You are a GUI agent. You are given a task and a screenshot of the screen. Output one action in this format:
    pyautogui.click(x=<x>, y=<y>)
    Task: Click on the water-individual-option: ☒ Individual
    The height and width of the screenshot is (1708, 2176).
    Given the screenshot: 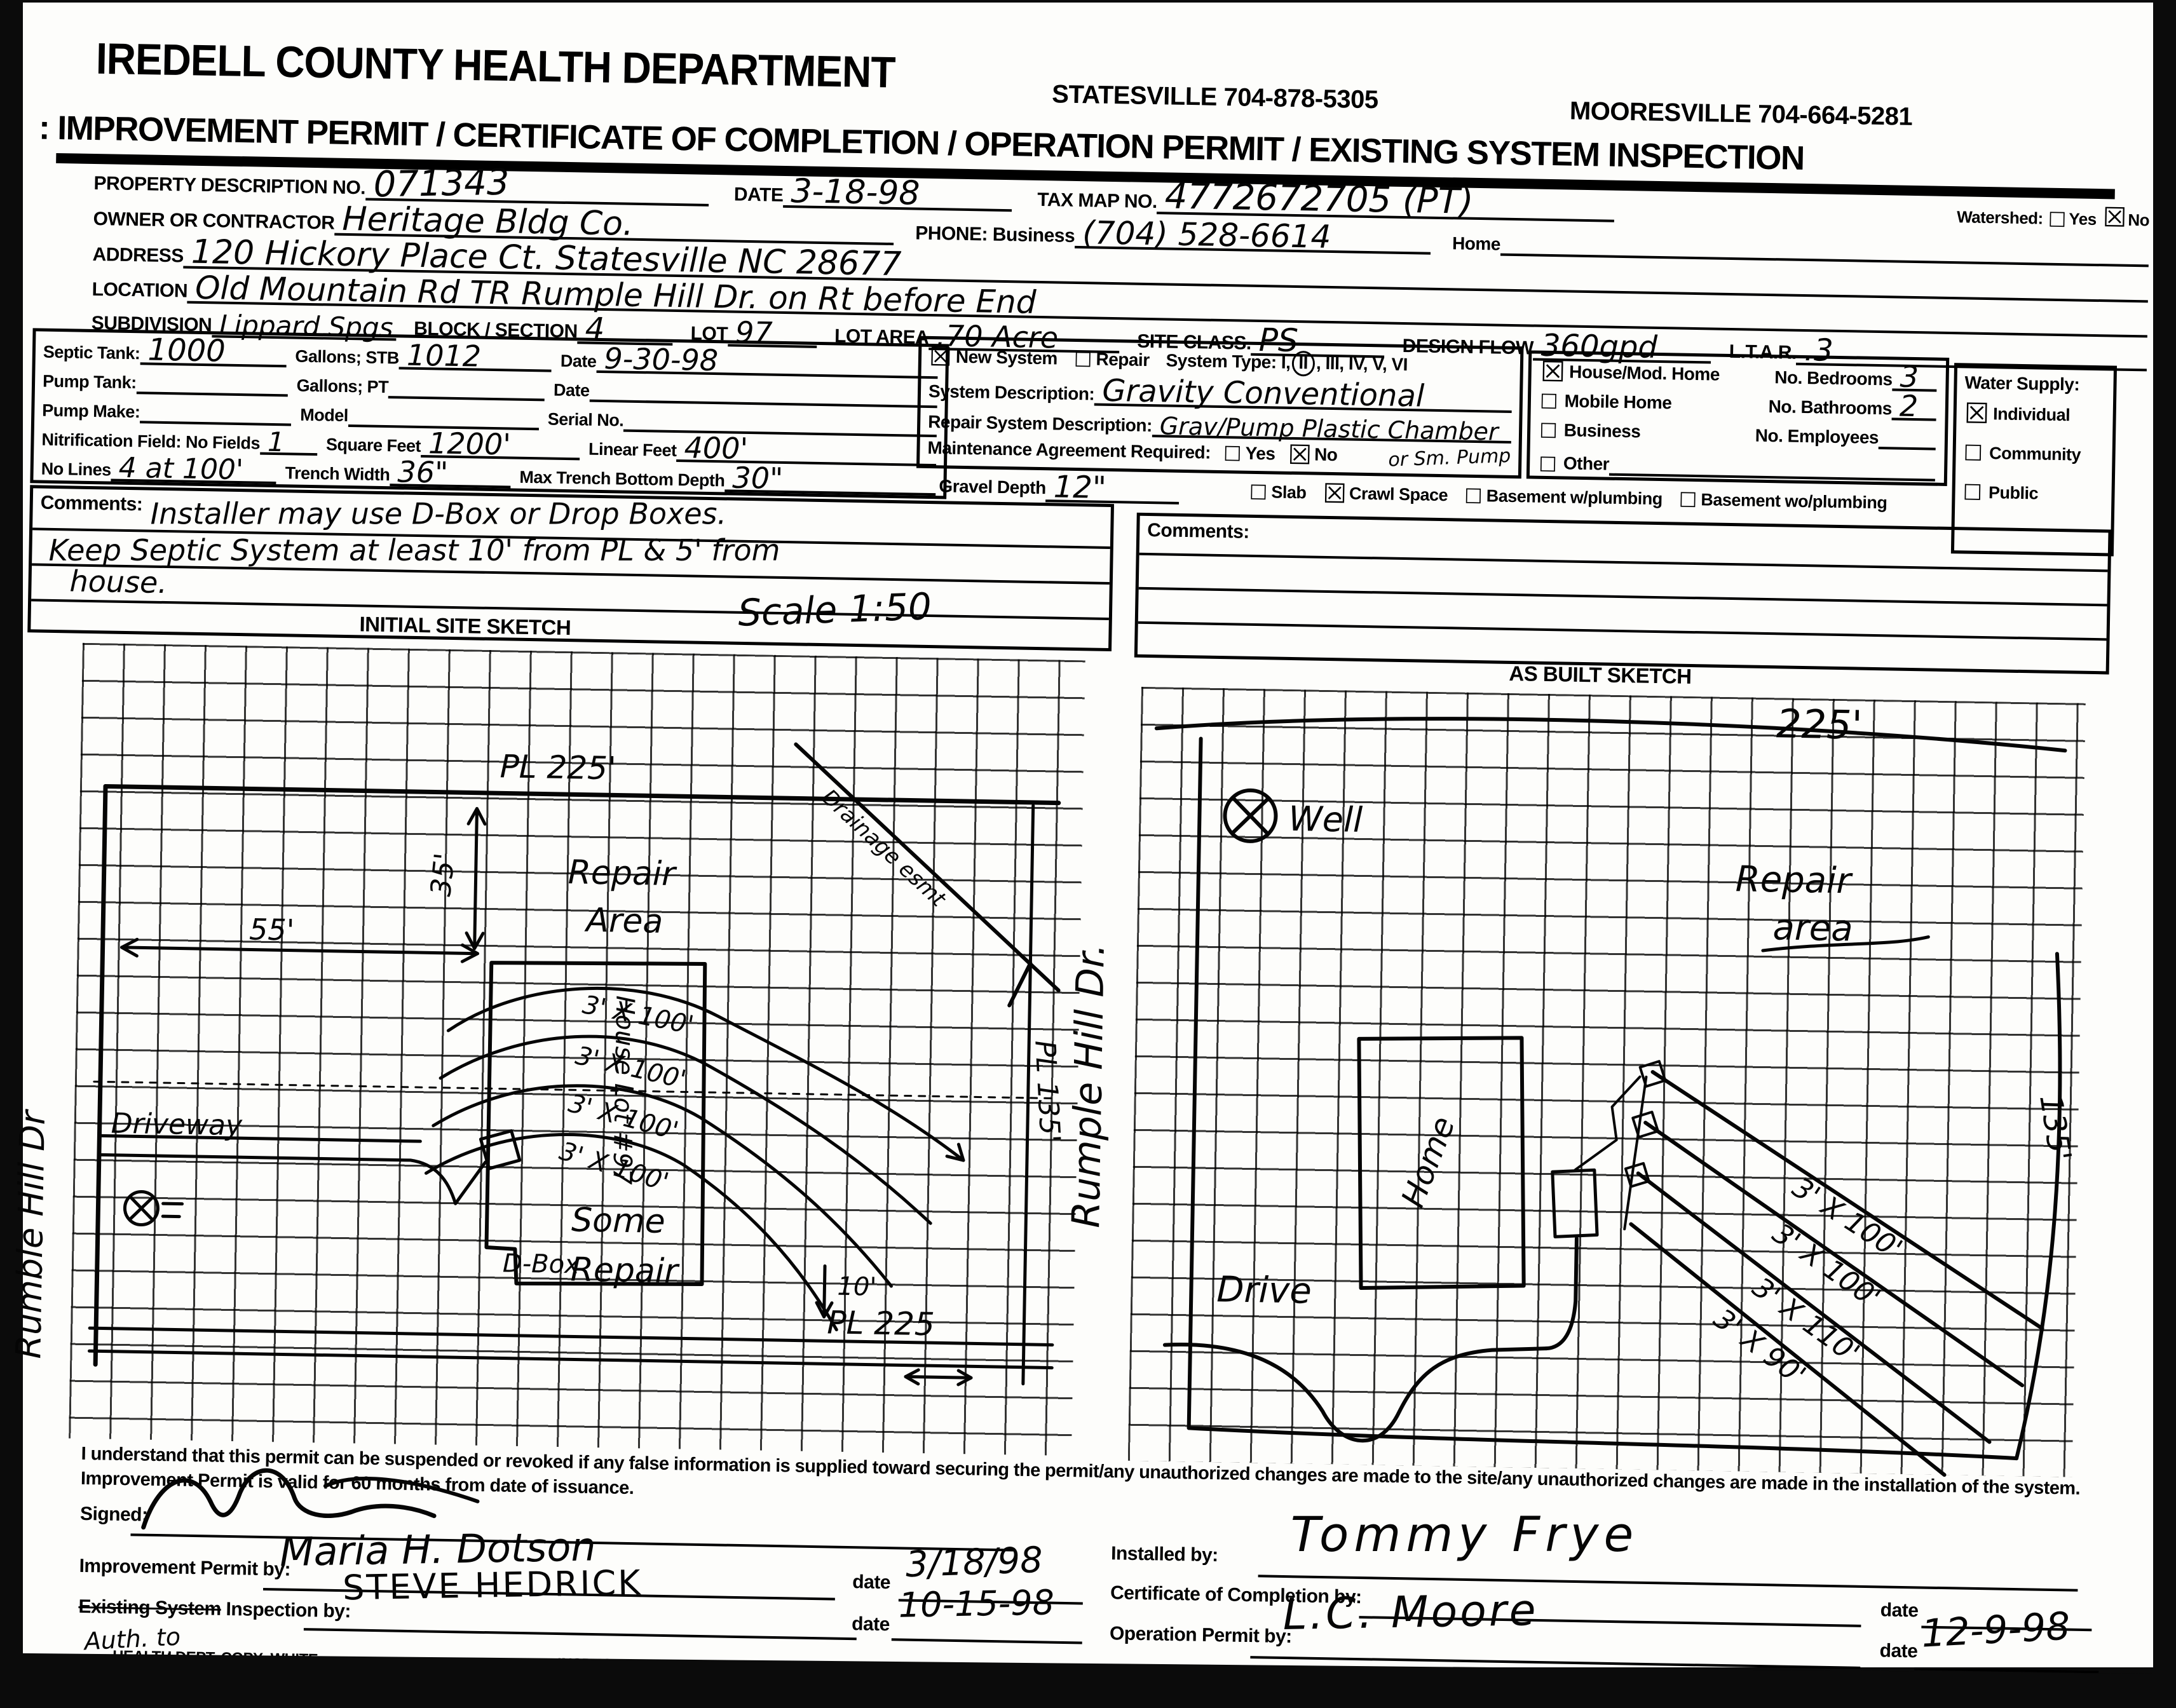 What is the action you would take?
    pyautogui.click(x=2034, y=415)
    